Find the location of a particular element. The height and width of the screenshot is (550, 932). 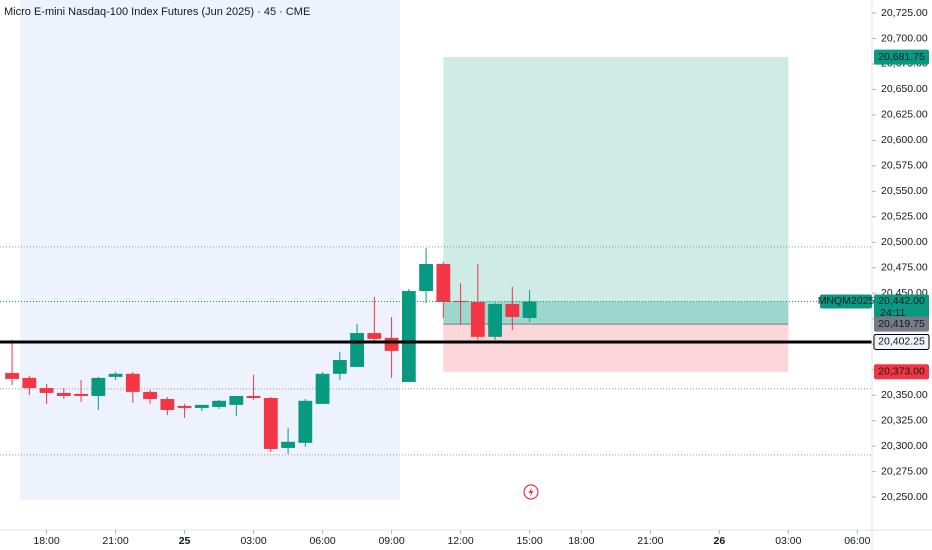

horizontal-line-label-text: 20,402.25 is located at coordinates (901, 342).